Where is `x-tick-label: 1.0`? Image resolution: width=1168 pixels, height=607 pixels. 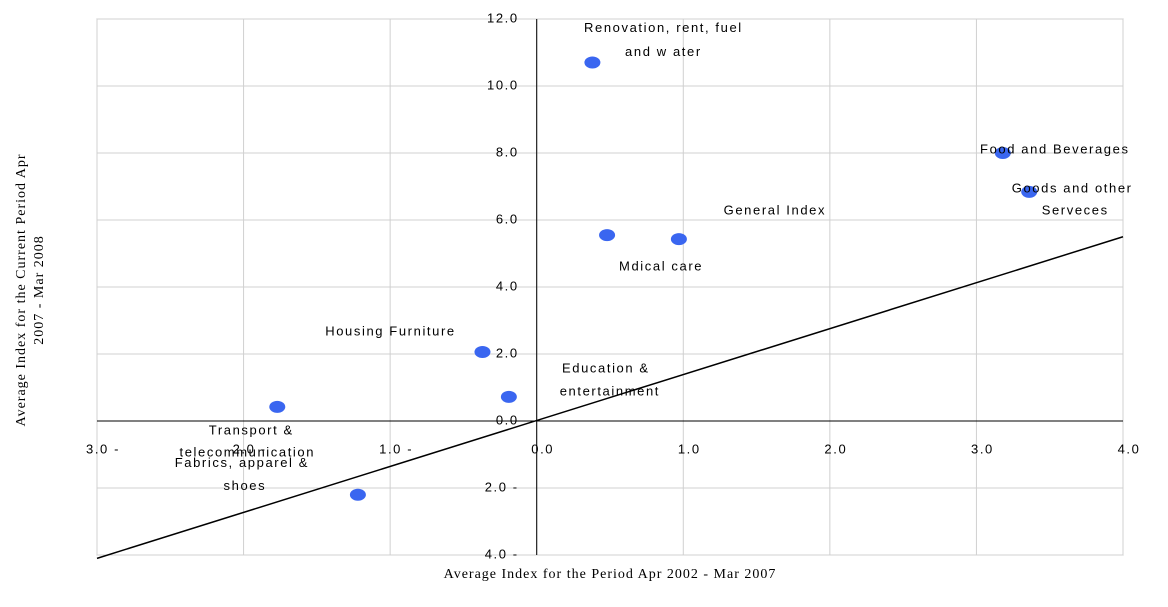
x-tick-label: 1.0 is located at coordinates (689, 448).